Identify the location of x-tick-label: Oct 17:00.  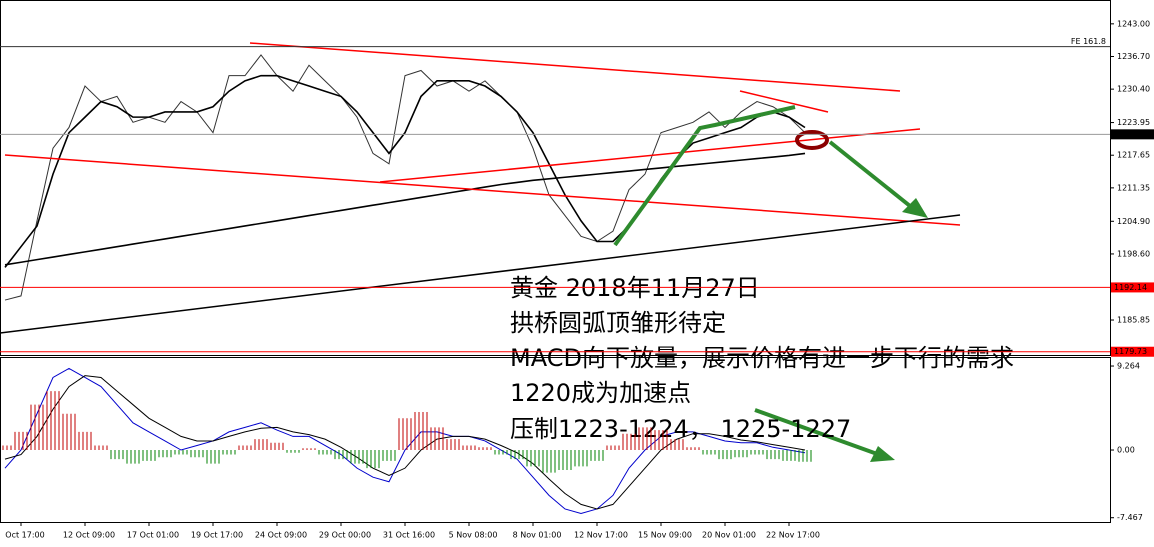
(24, 535).